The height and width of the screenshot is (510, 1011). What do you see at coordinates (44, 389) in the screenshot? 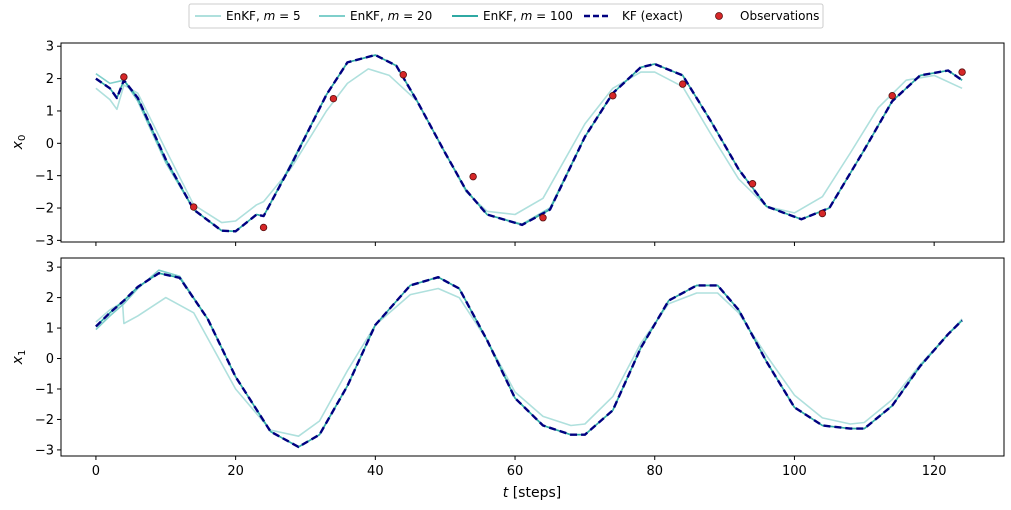
I see `bottom-y-tick-label: −1` at bounding box center [44, 389].